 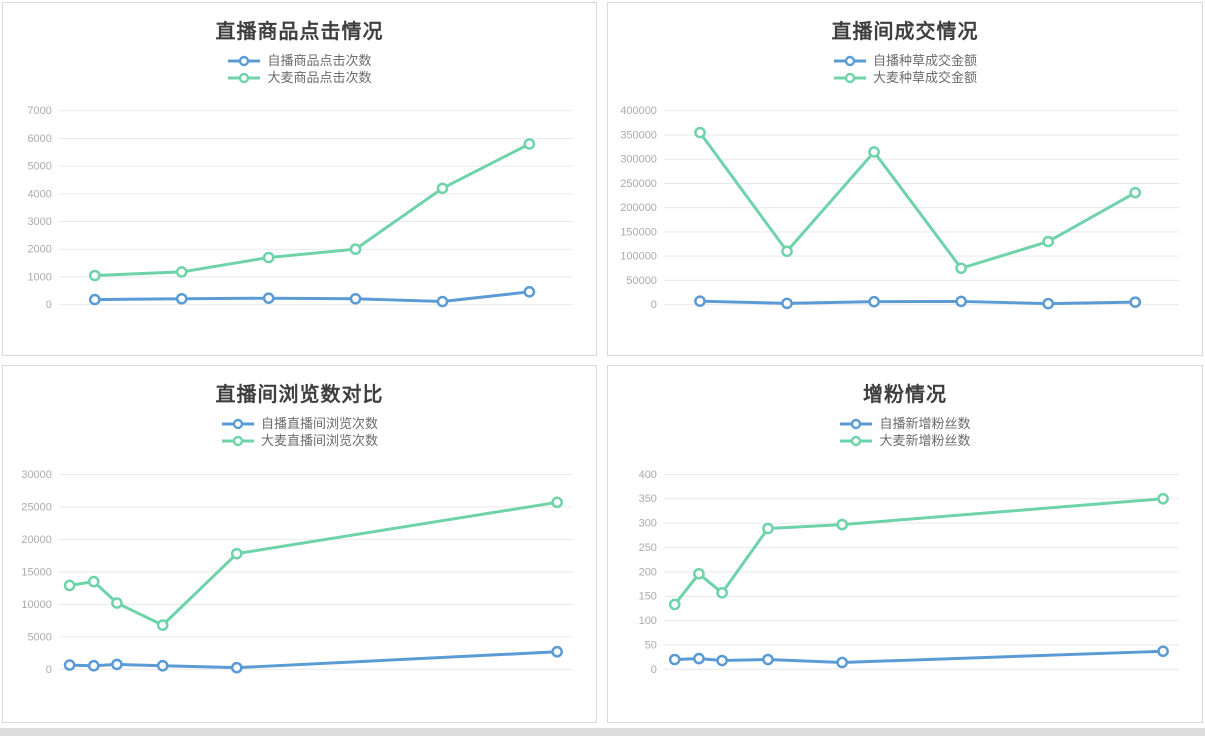 I want to click on y-tick-label: 100000, so click(x=638, y=257).